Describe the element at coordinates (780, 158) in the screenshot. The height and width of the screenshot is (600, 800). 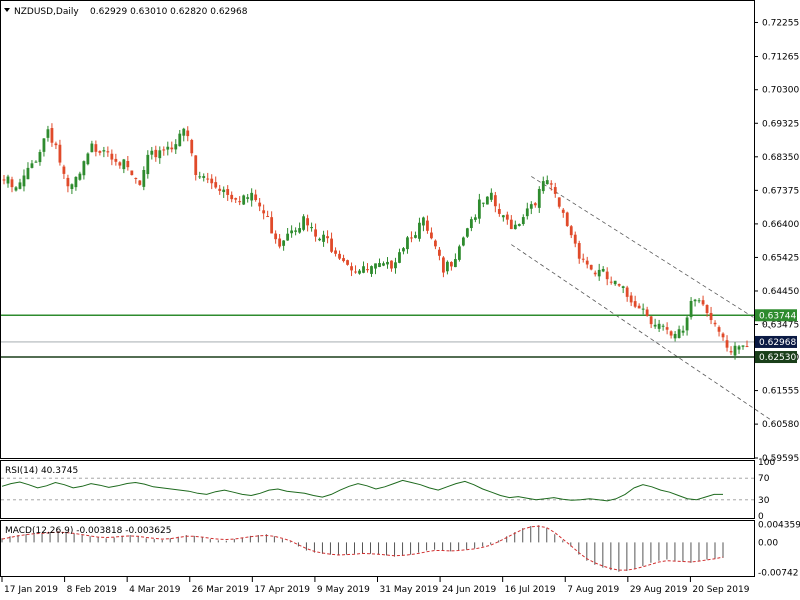
I see `price-tick-label: 0.68350` at that location.